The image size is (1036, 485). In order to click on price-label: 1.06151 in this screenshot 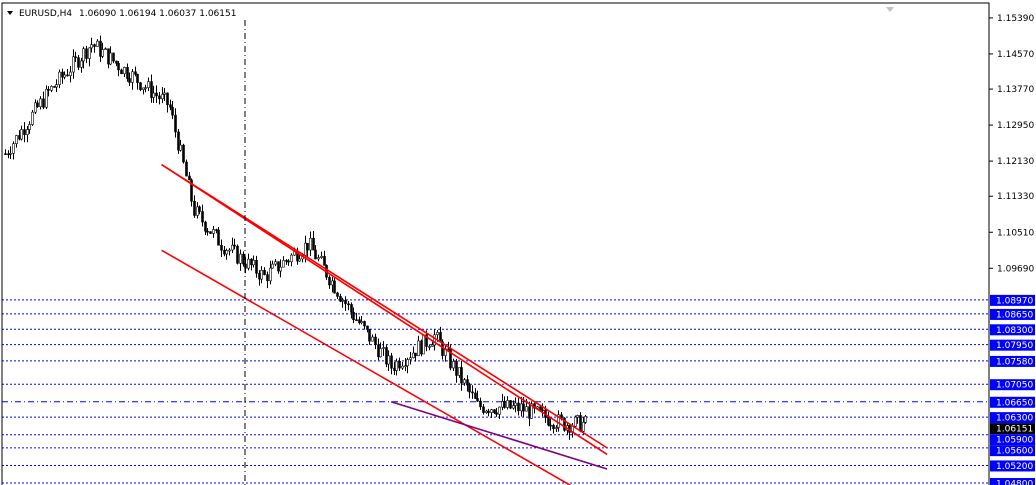, I will do `click(1014, 430)`.